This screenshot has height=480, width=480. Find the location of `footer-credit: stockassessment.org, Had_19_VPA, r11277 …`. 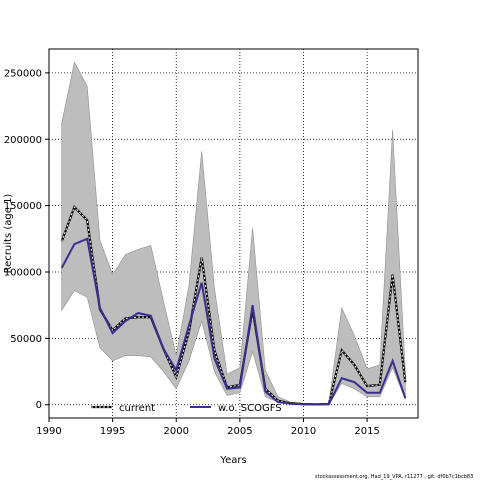

footer-credit: stockassessment.org, Had_19_VPA, r11277 … is located at coordinates (394, 477).